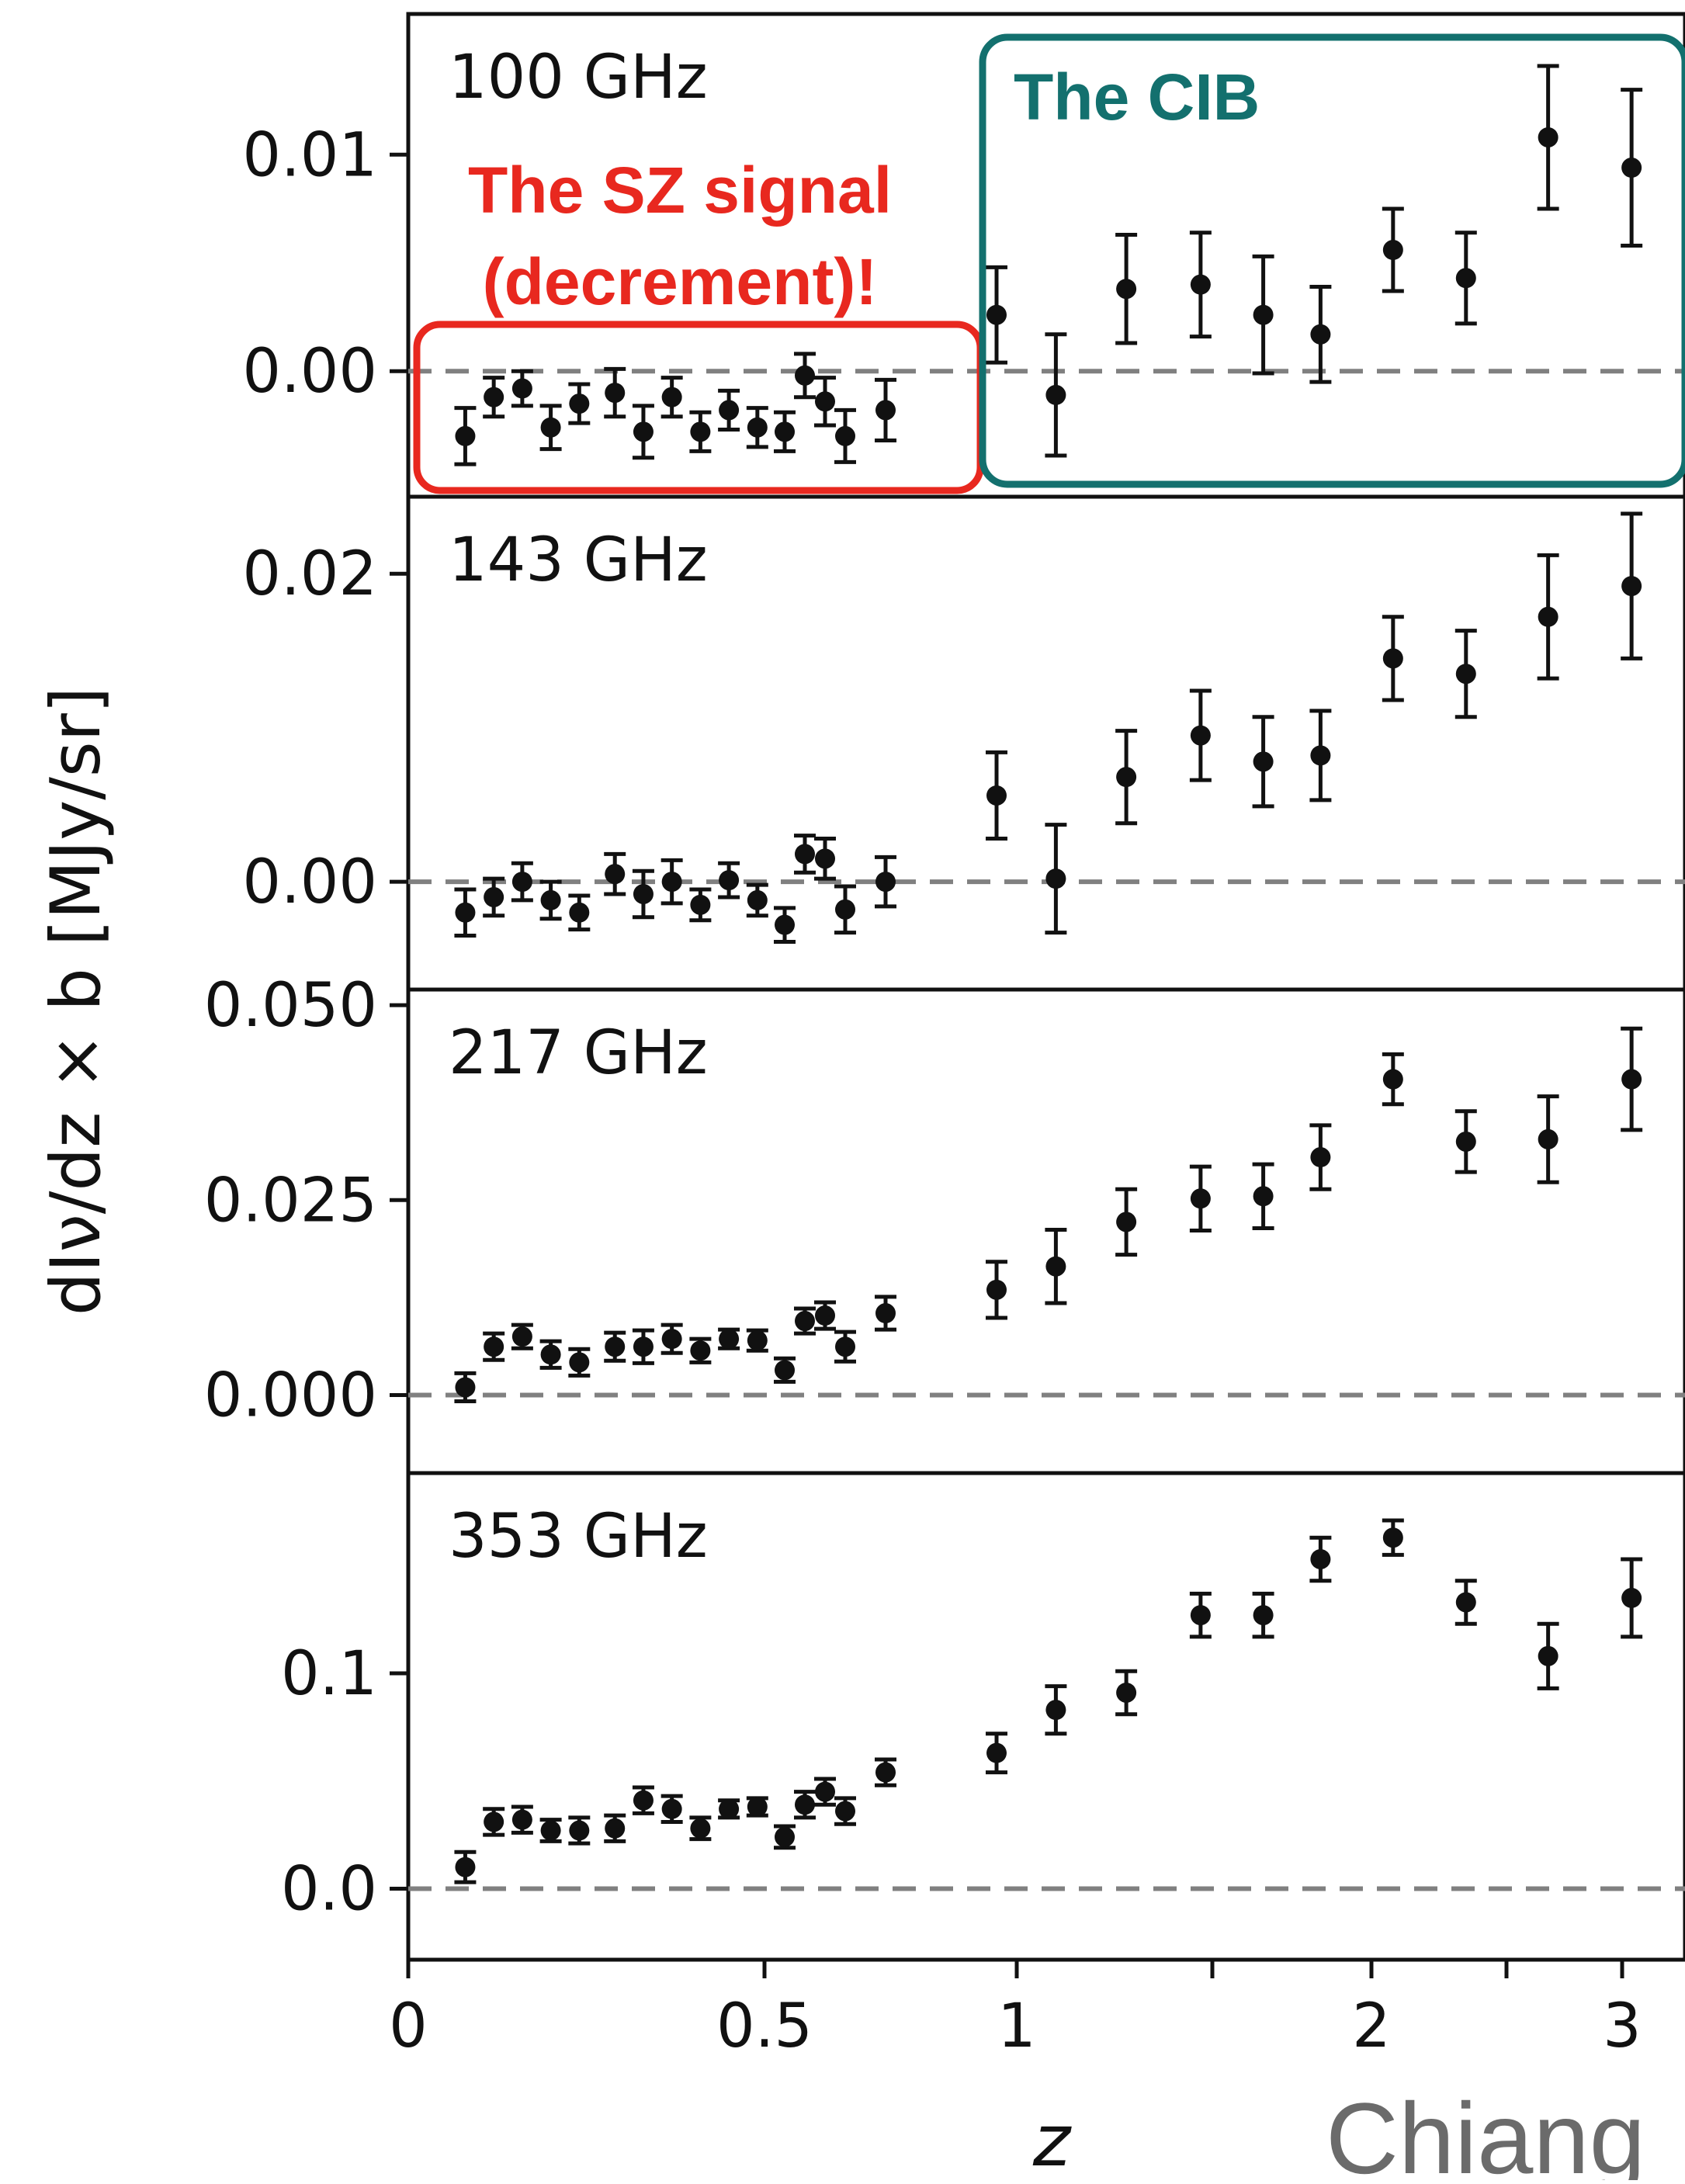 The height and width of the screenshot is (2184, 1685). What do you see at coordinates (764, 2027) in the screenshot?
I see `x-tick-label: 0.5` at bounding box center [764, 2027].